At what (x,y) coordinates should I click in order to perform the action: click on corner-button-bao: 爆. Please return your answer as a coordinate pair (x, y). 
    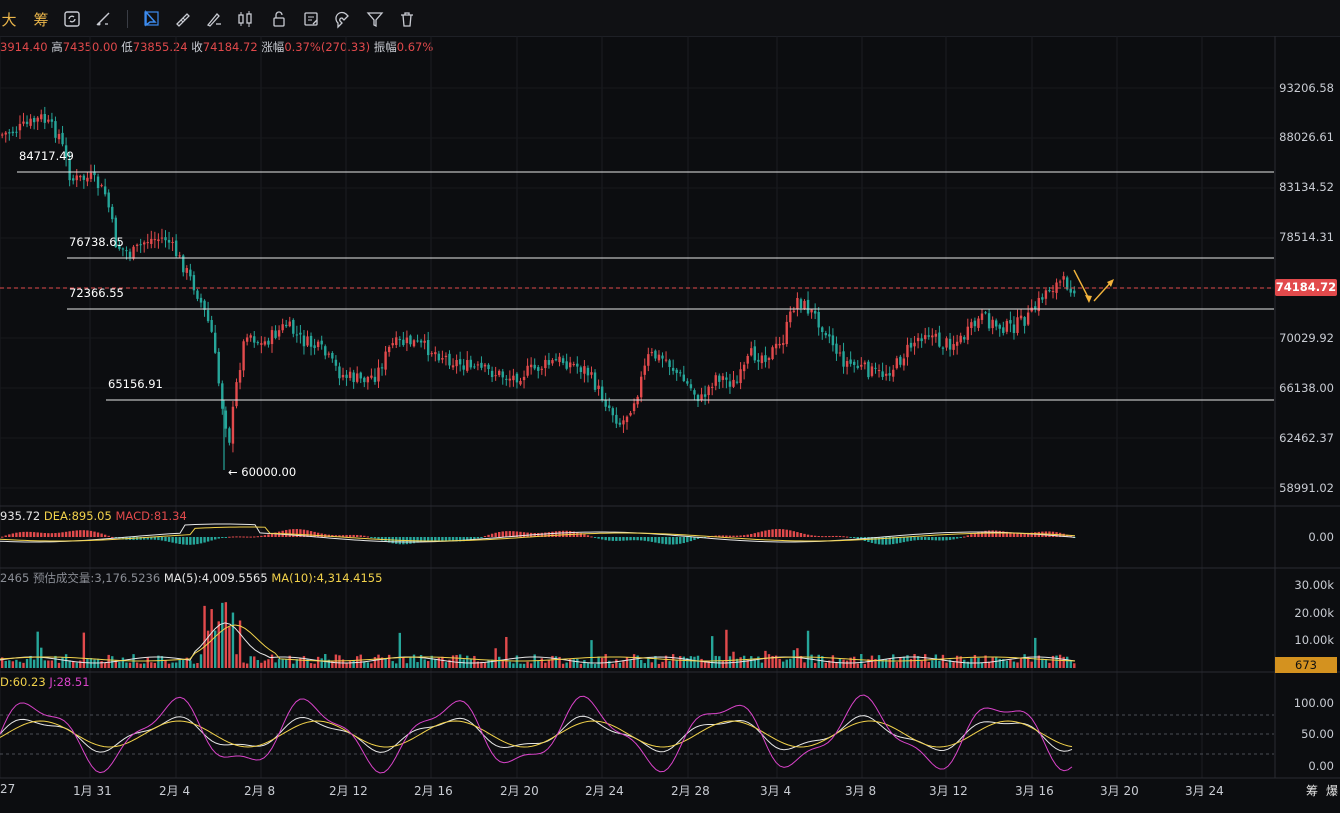
    Looking at the image, I should click on (1332, 791).